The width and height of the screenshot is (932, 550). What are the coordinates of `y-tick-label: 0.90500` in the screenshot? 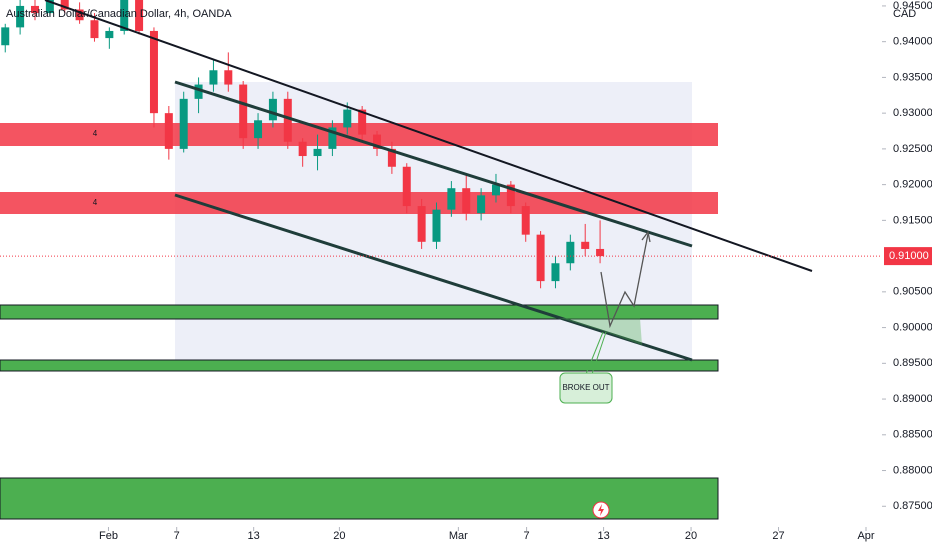 It's located at (912, 292).